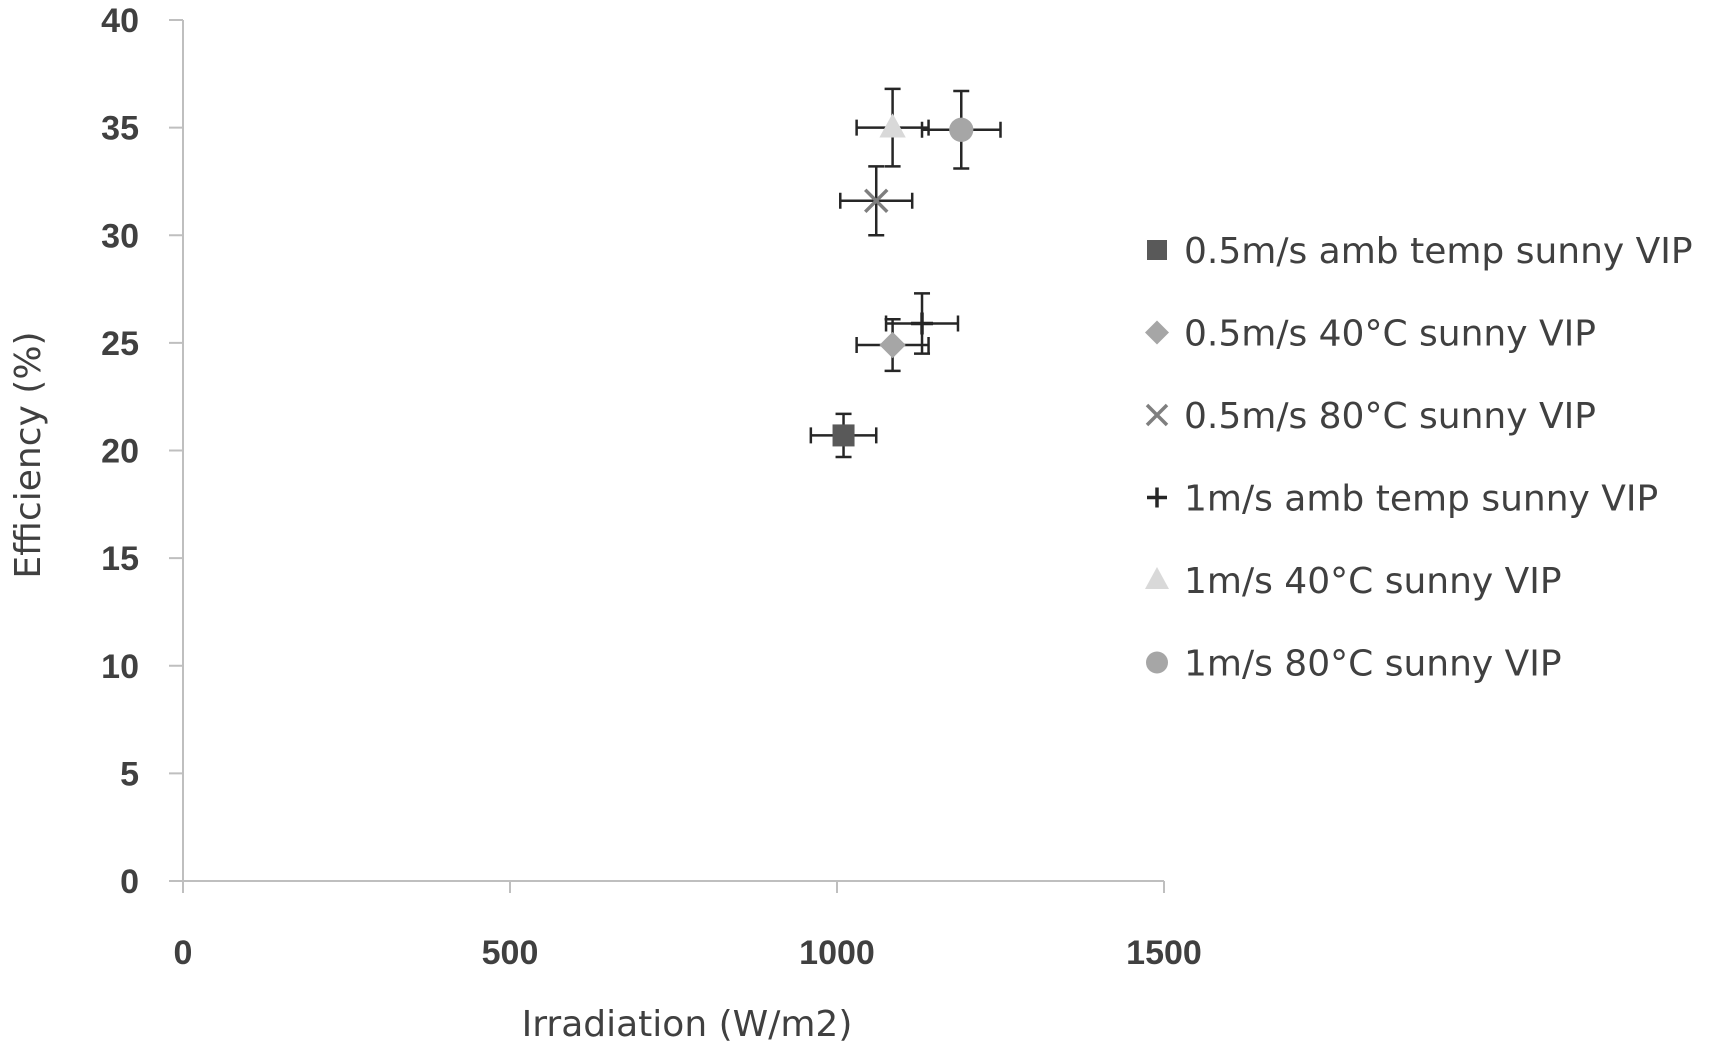 This screenshot has width=1725, height=1050. I want to click on legend-item: 0.5m/s 80°C sunny VIP, so click(1370, 416).